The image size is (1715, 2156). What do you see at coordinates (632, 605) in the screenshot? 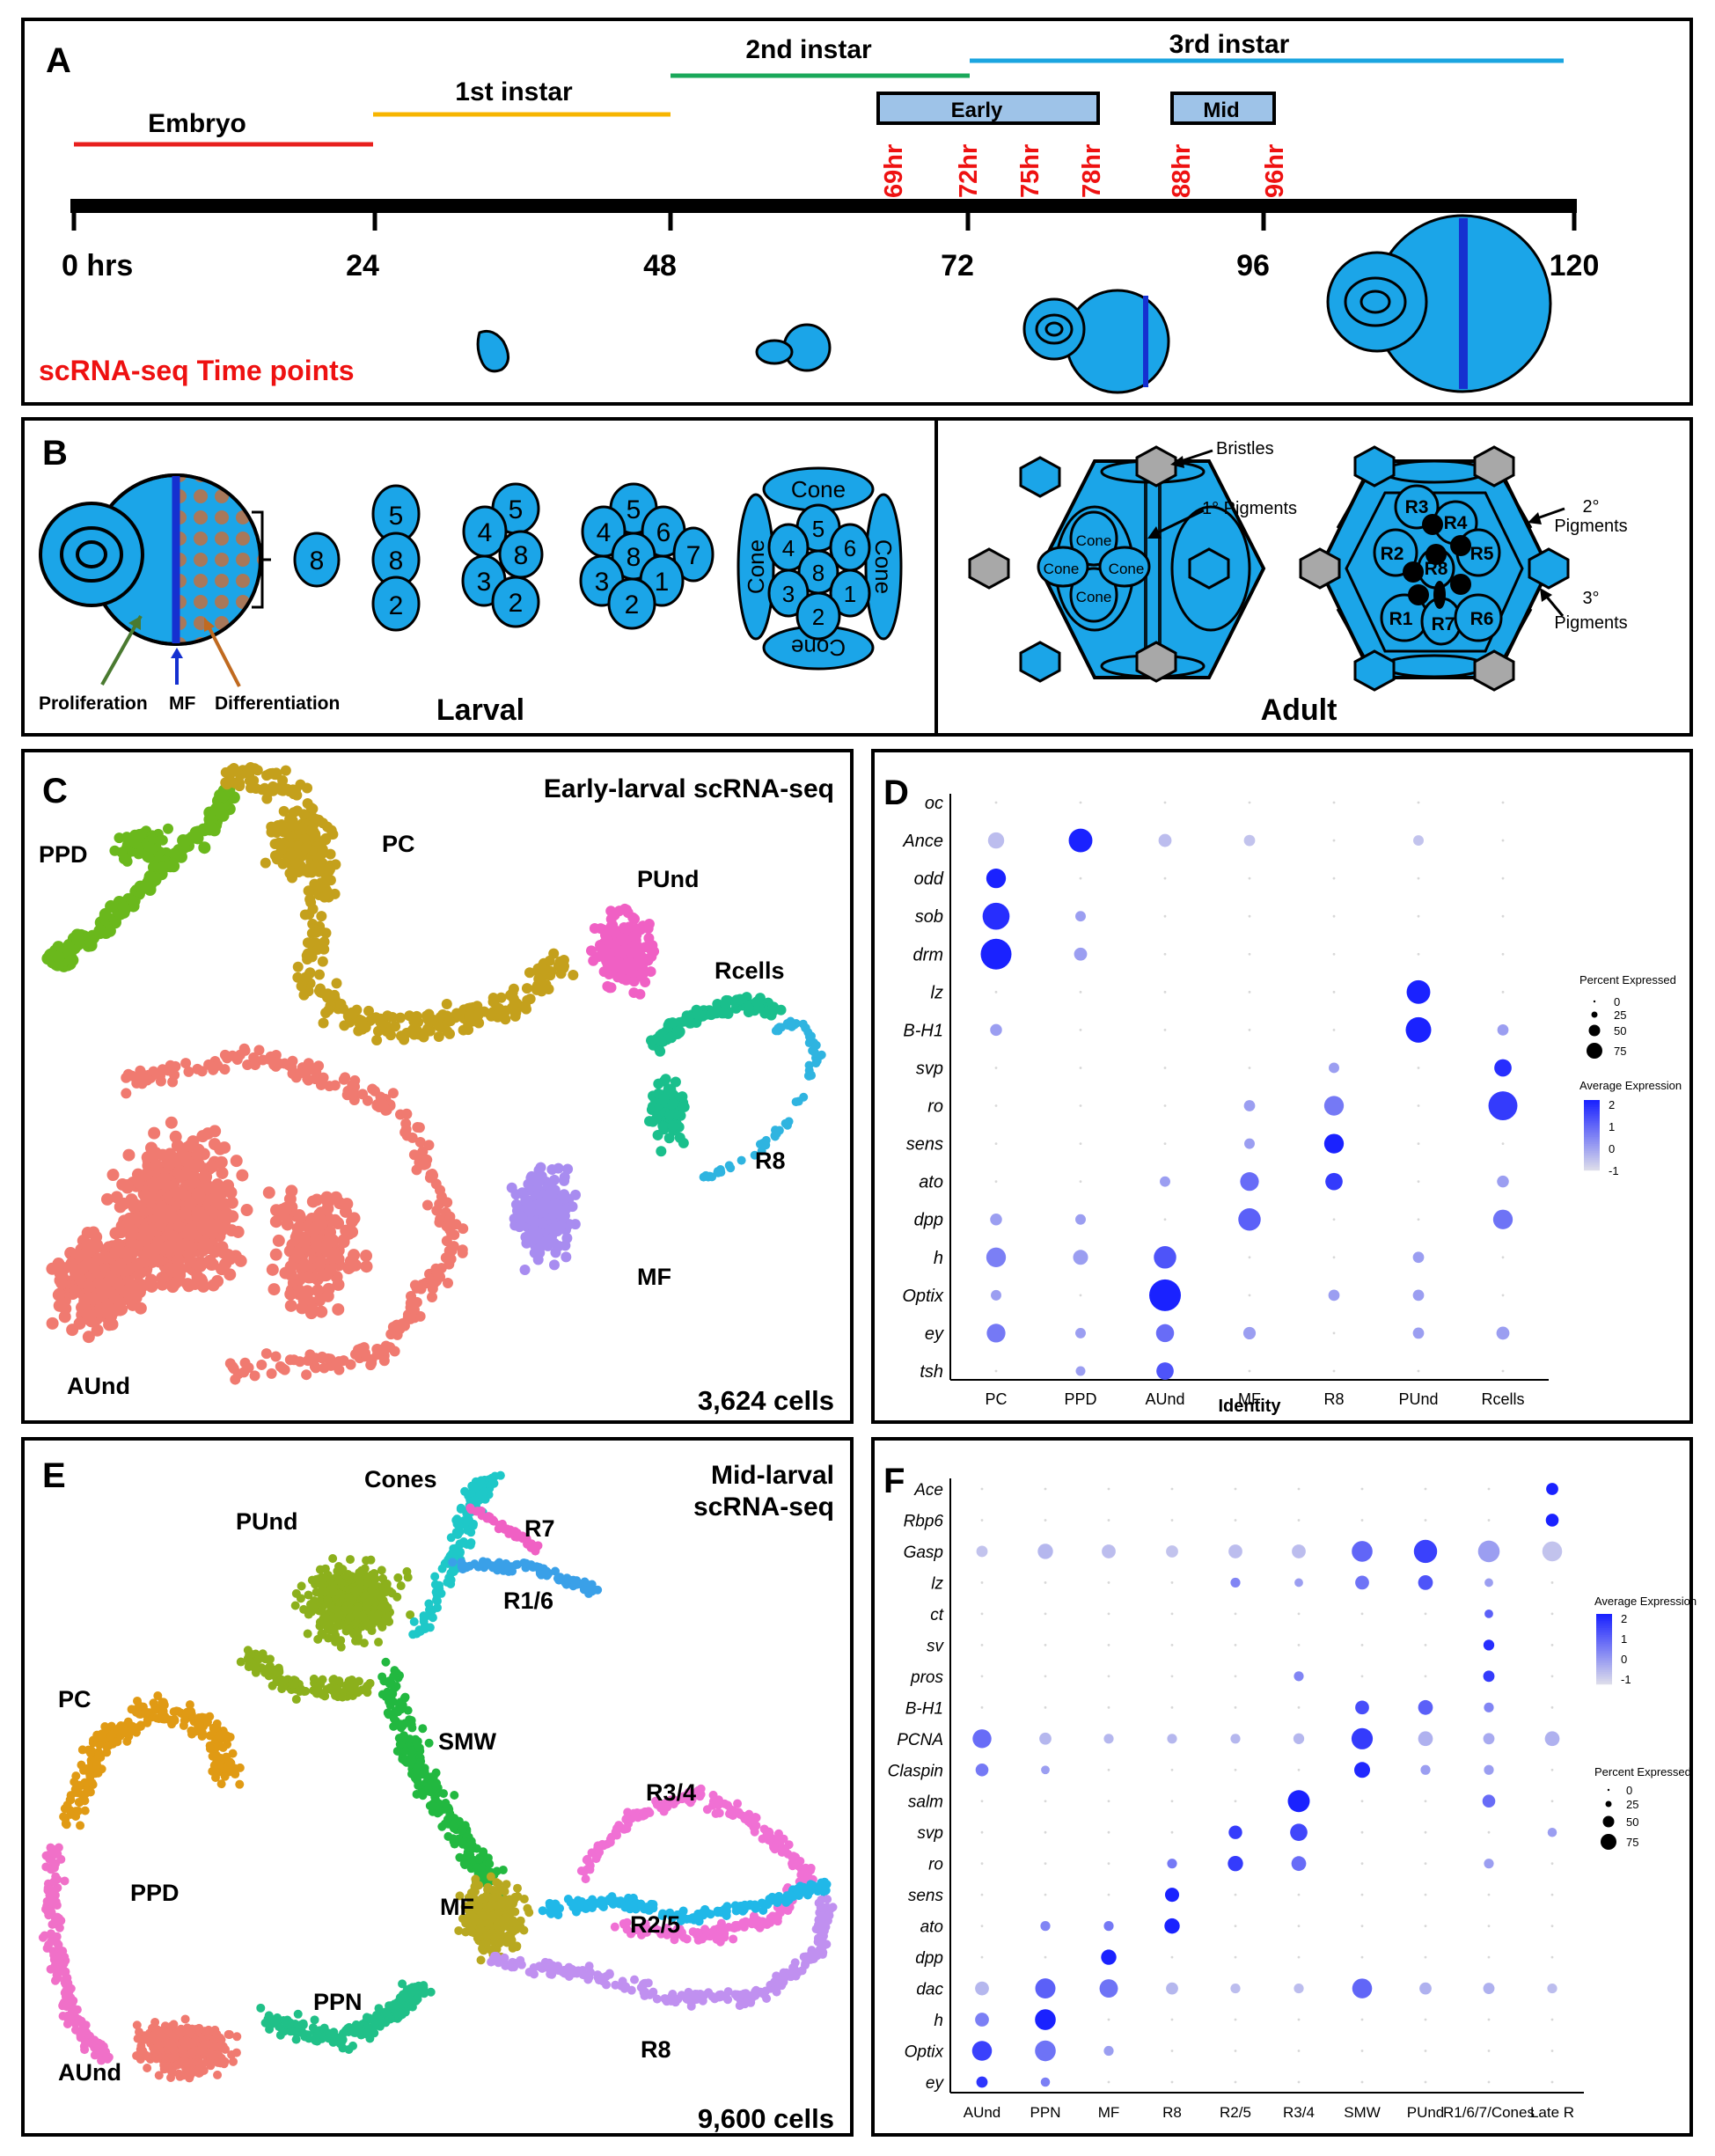
I see `s4-cell-2: 2` at bounding box center [632, 605].